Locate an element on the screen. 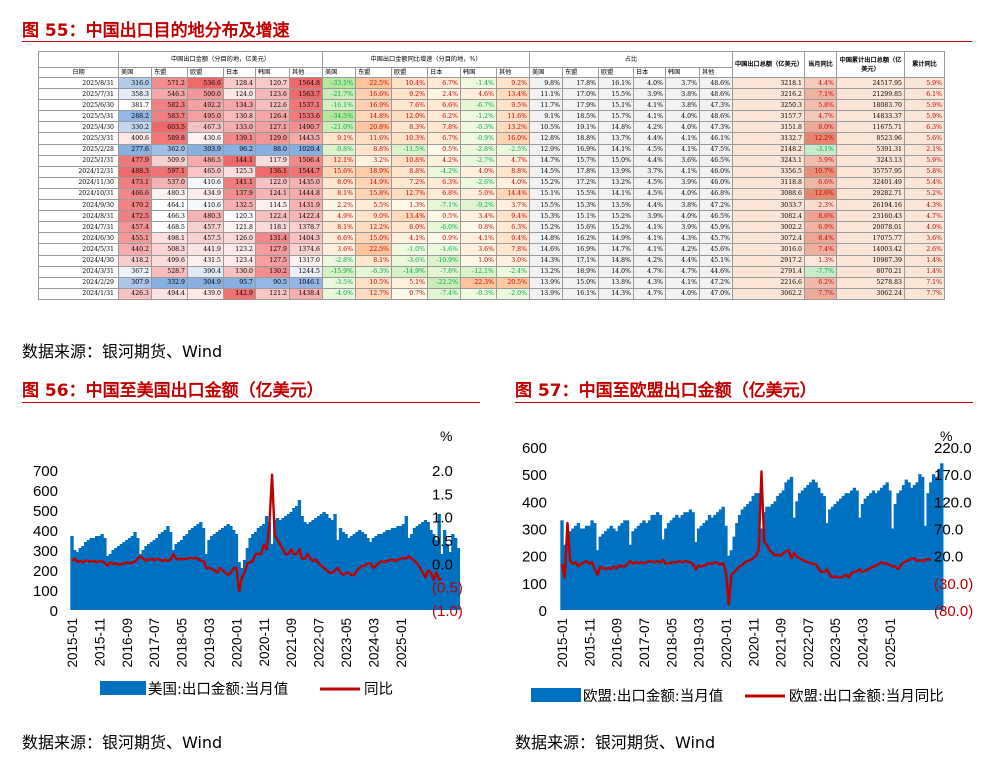  yoy-cell: 7.6% is located at coordinates (409, 105).